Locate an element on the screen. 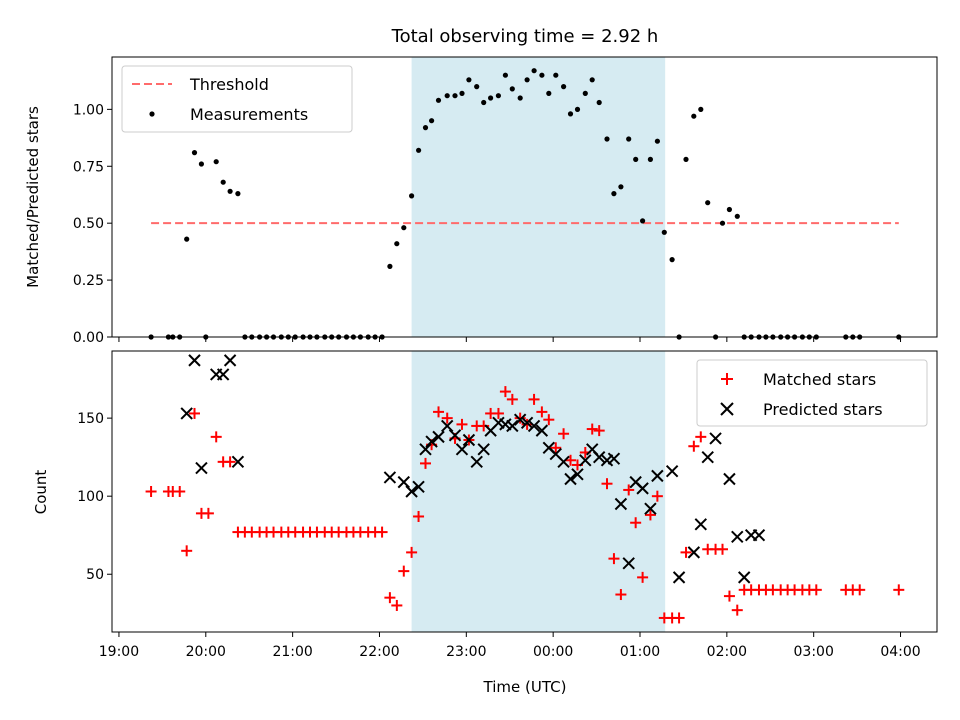  bottom-y-ticks: 50 100 150 is located at coordinates (94, 497).